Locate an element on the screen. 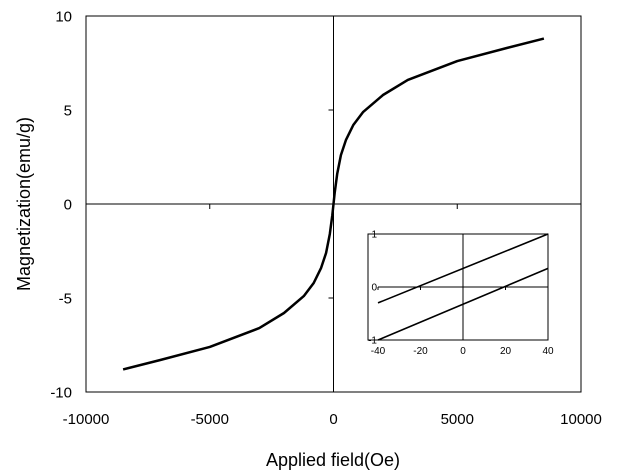 This screenshot has width=624, height=472. y-axis-title: Magnetization(emu/g) is located at coordinates (24, 204).